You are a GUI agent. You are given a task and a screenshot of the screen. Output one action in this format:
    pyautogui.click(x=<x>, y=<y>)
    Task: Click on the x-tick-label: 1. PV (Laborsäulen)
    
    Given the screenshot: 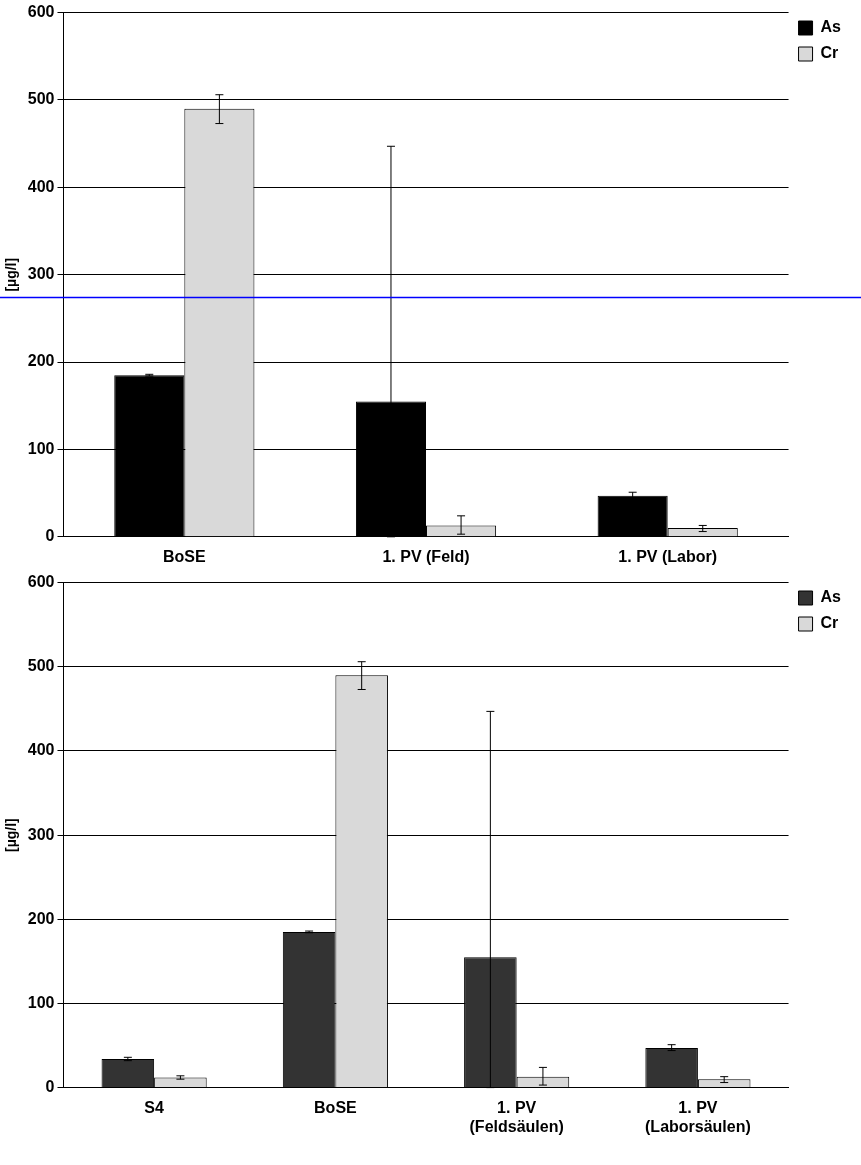 What is the action you would take?
    pyautogui.click(x=698, y=1116)
    